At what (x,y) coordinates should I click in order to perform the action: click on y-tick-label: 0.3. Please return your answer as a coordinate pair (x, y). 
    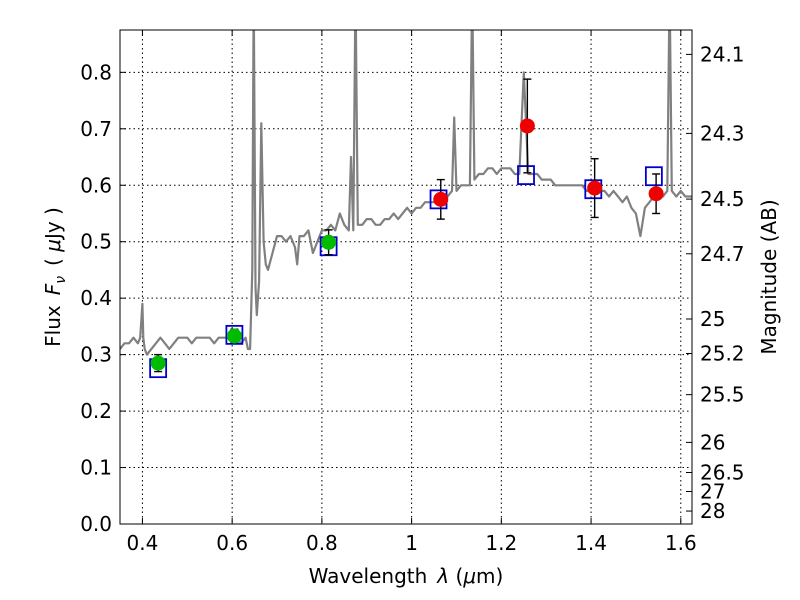
    Looking at the image, I should click on (96, 355).